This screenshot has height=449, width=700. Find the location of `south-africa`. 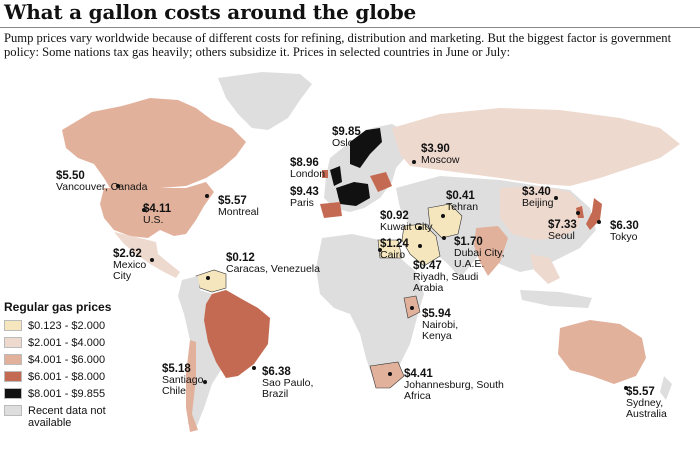

south-africa is located at coordinates (387, 375).